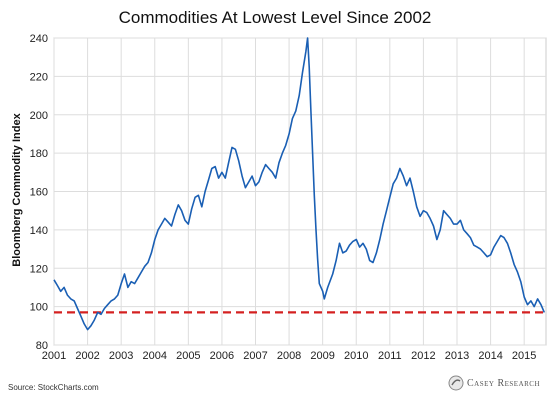 The image size is (550, 404). Describe the element at coordinates (524, 356) in the screenshot. I see `x-tick-label: 2015` at that location.